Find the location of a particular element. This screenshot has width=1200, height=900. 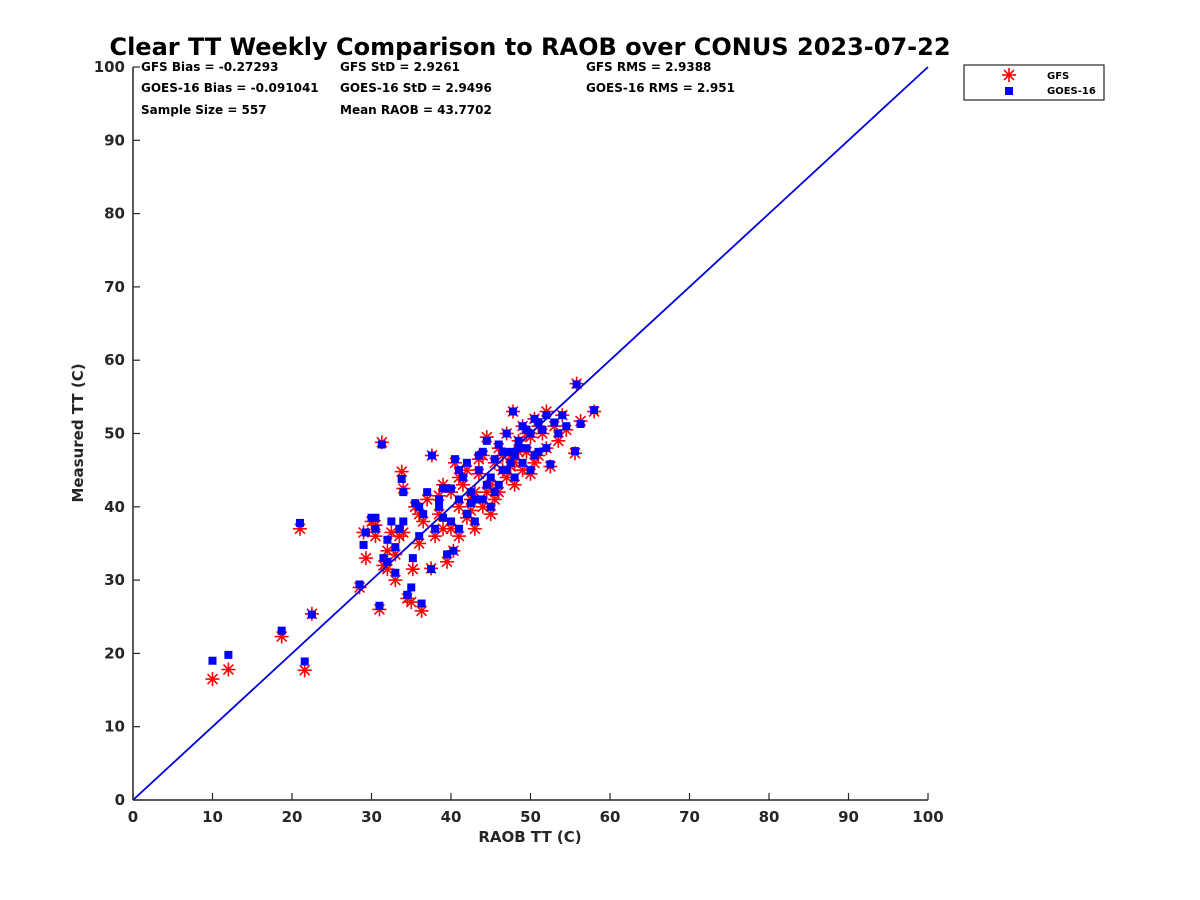

x-tick-label: 70 is located at coordinates (689, 817).